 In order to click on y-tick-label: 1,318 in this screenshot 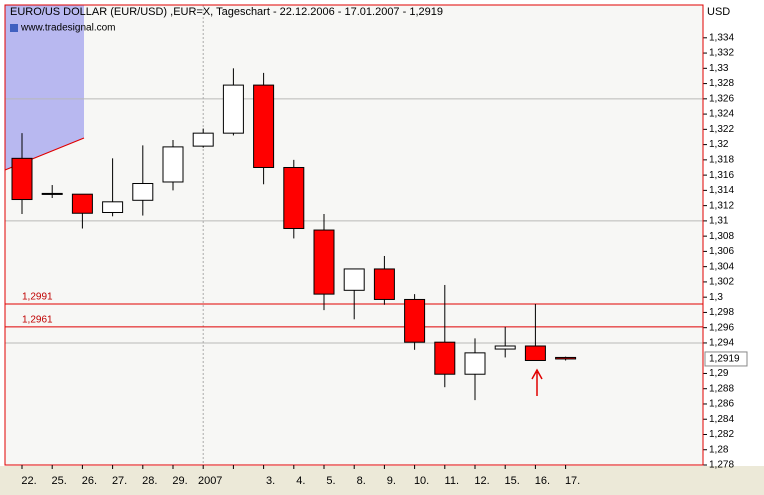, I will do `click(721, 159)`.